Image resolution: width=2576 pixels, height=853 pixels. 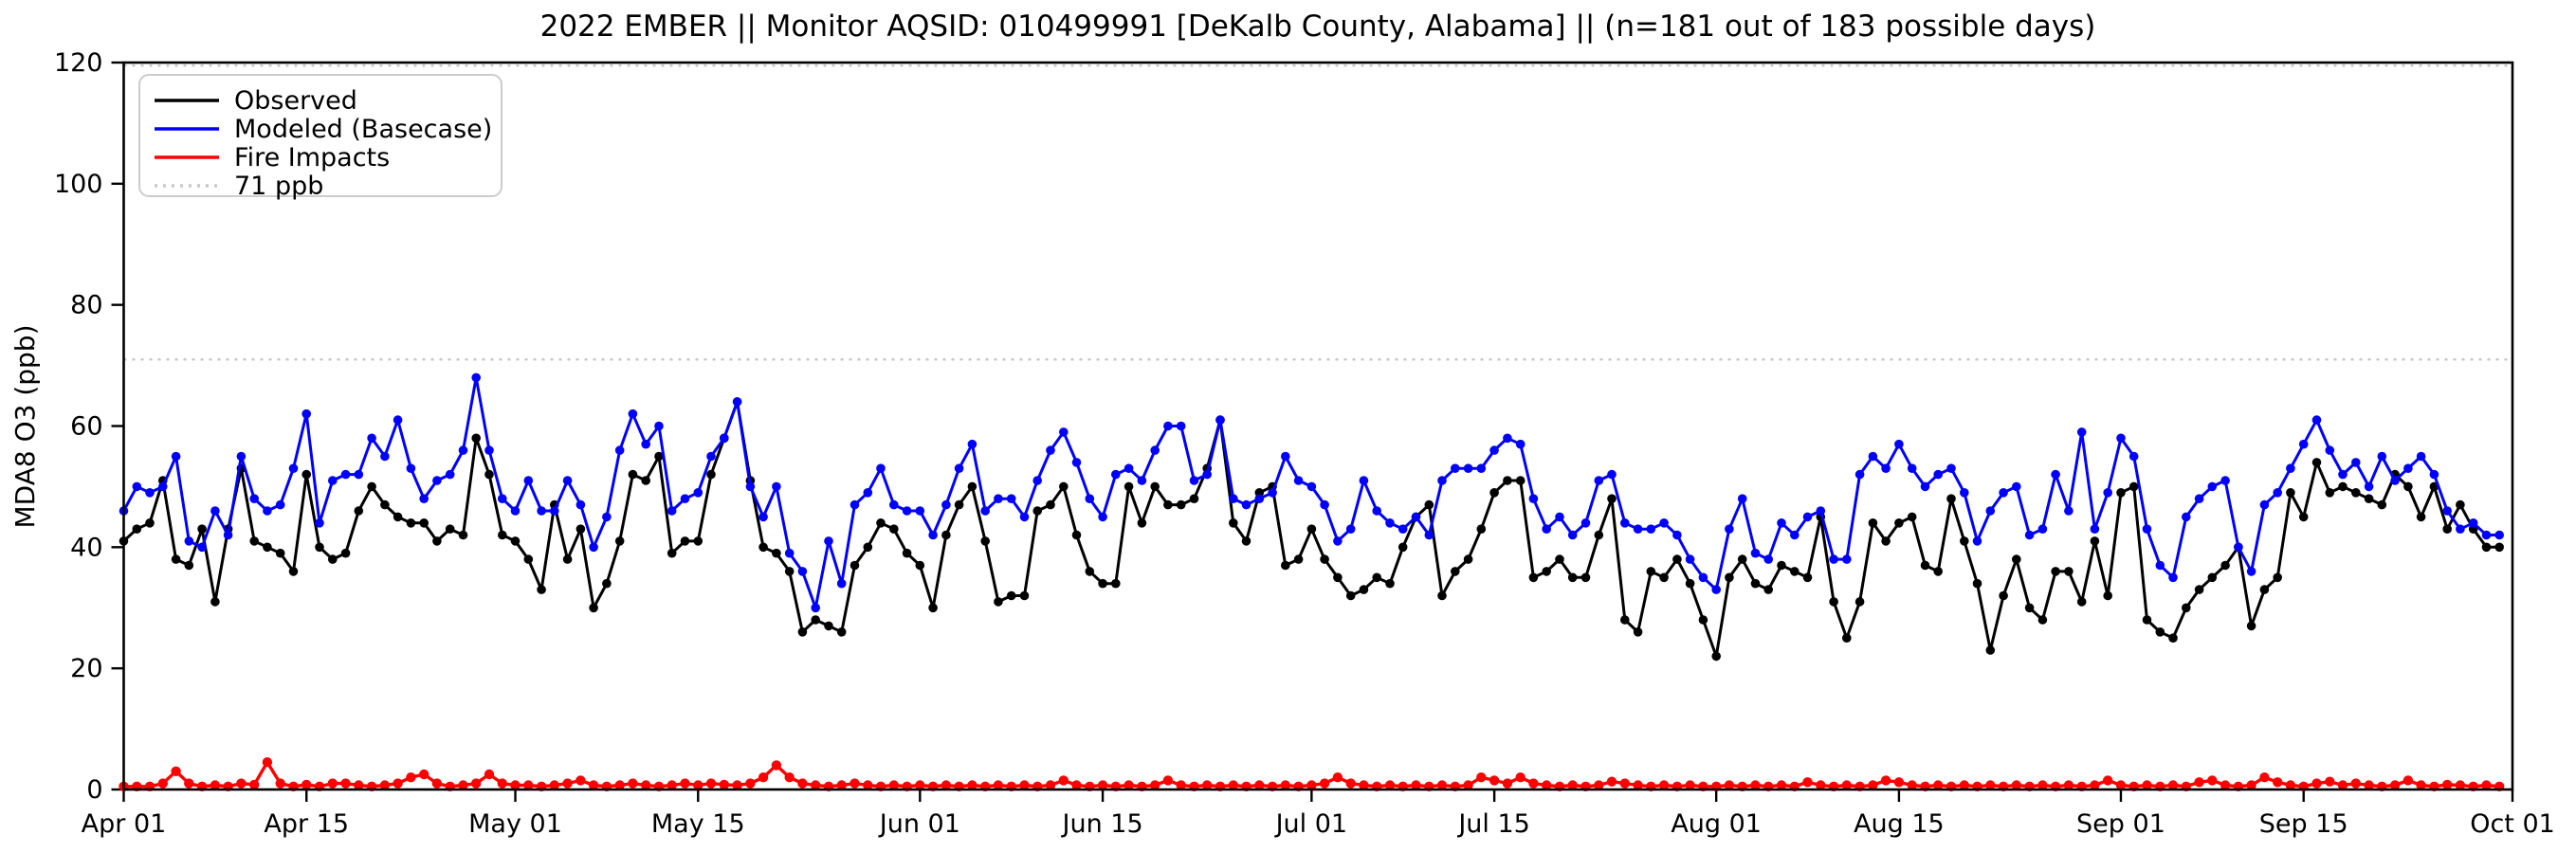 I want to click on x-tick-label: Apr 15, so click(x=306, y=824).